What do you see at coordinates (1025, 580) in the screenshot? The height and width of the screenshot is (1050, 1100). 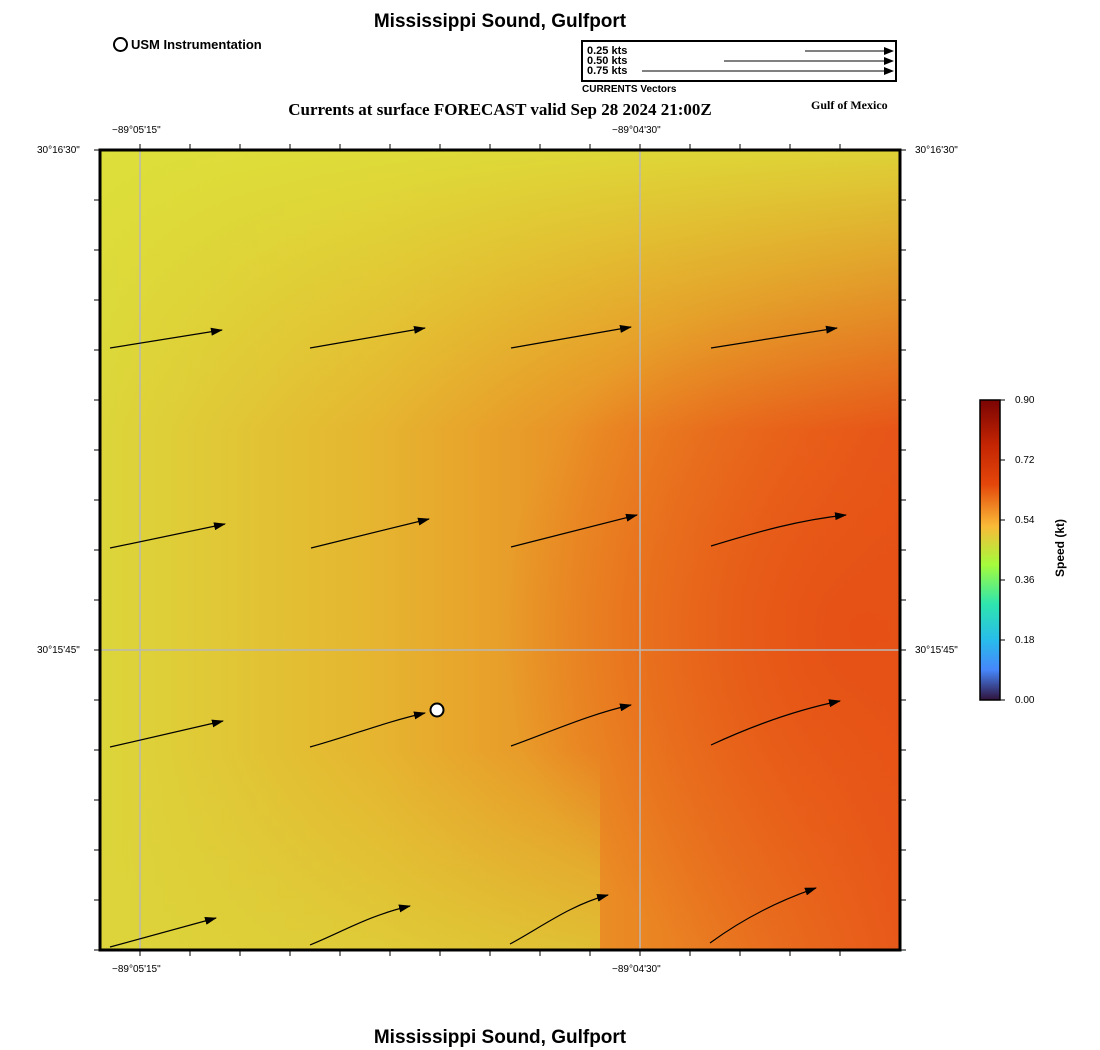 I see `colorbar-tick-label: 0.36` at bounding box center [1025, 580].